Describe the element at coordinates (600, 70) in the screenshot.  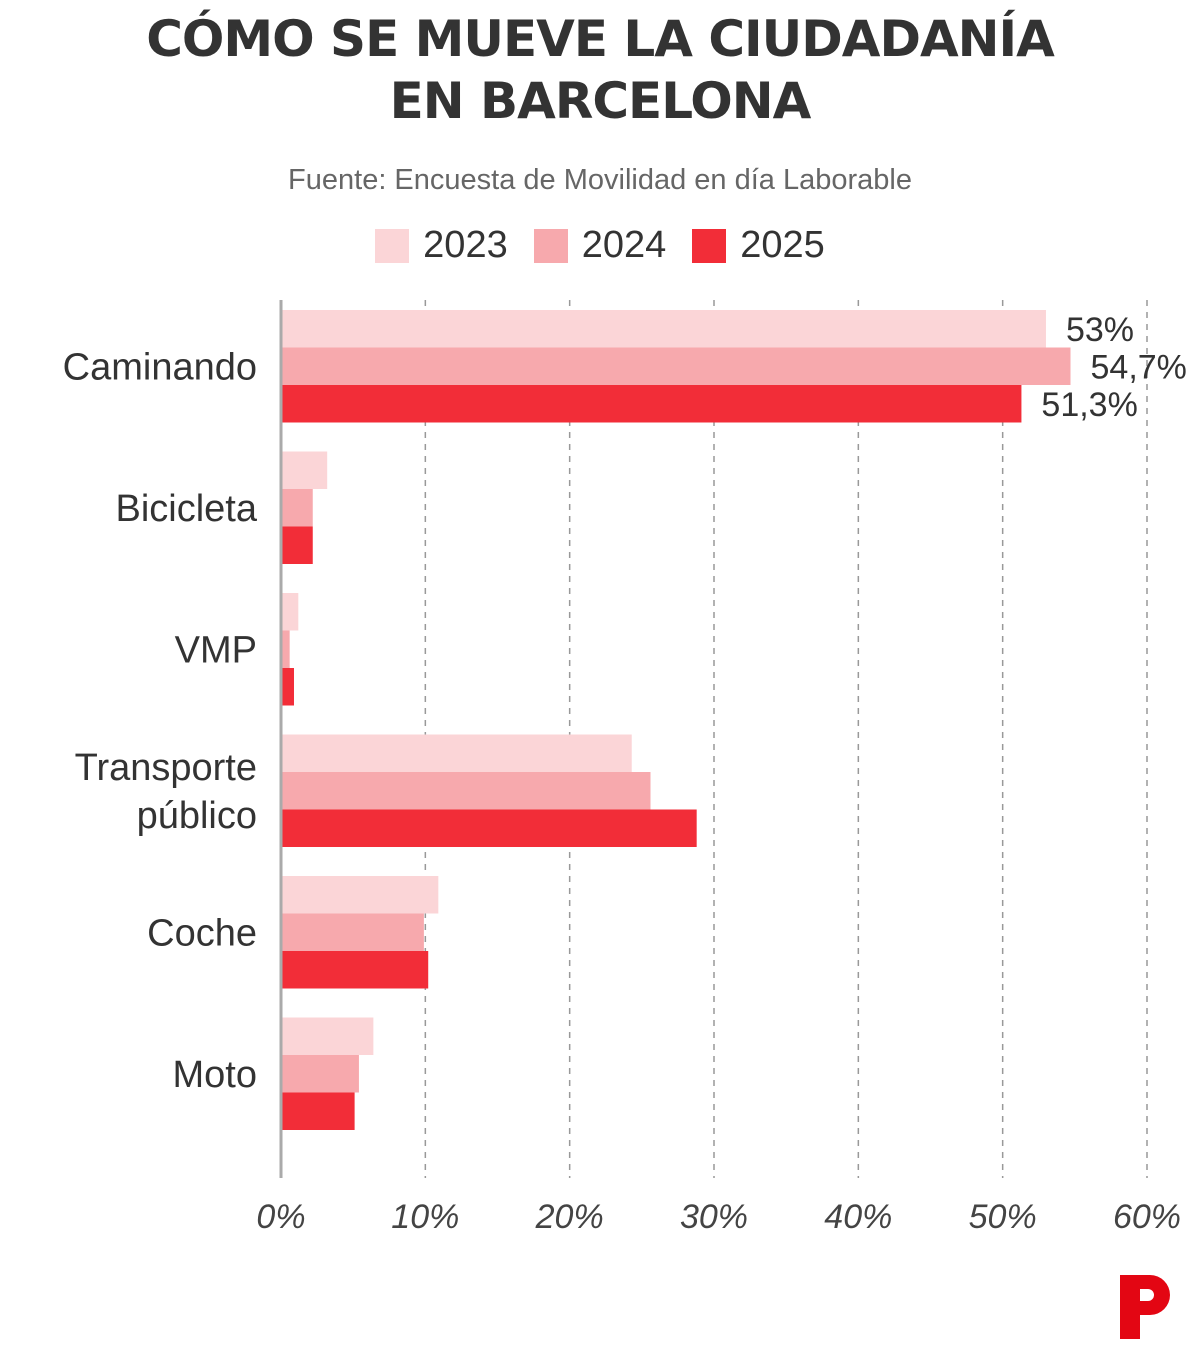
I see `chart-title: CÓMO SE MUEVE LA CIUDADANÍA EN BARCELONA` at that location.